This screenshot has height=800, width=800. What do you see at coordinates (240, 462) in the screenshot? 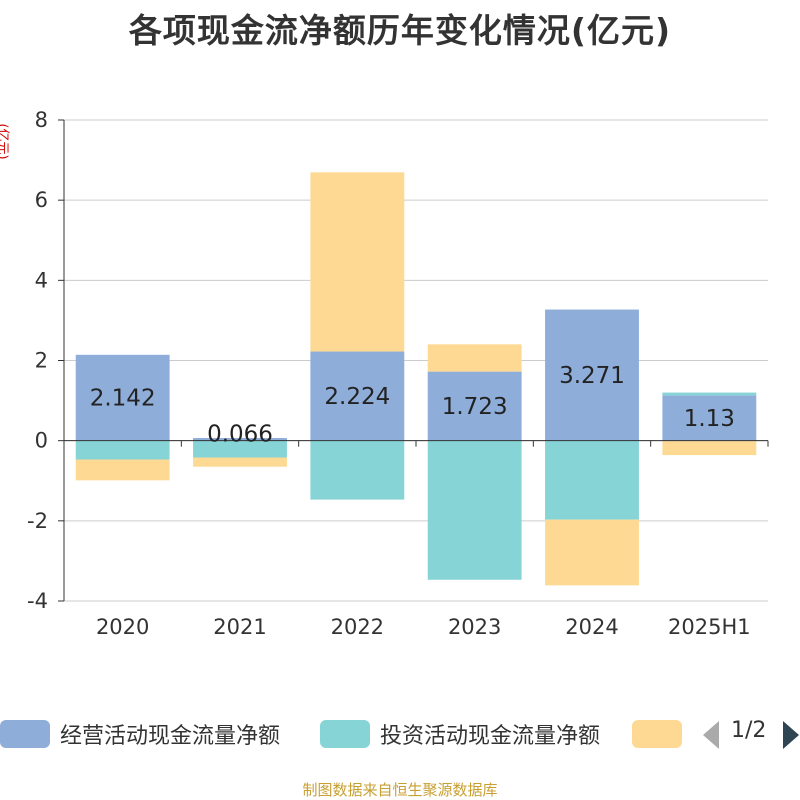
I see `bar-3-2021` at bounding box center [240, 462].